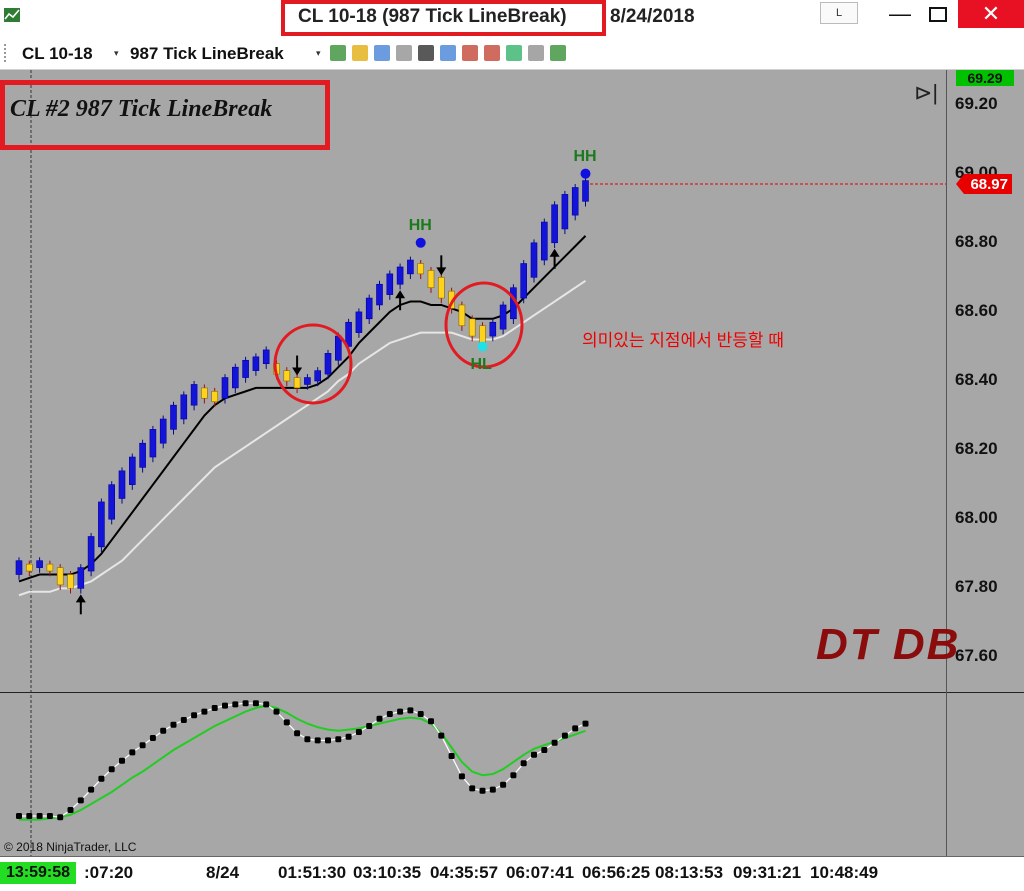 The width and height of the screenshot is (1024, 891). What do you see at coordinates (976, 656) in the screenshot?
I see `price-tick-label: 67.60` at bounding box center [976, 656].